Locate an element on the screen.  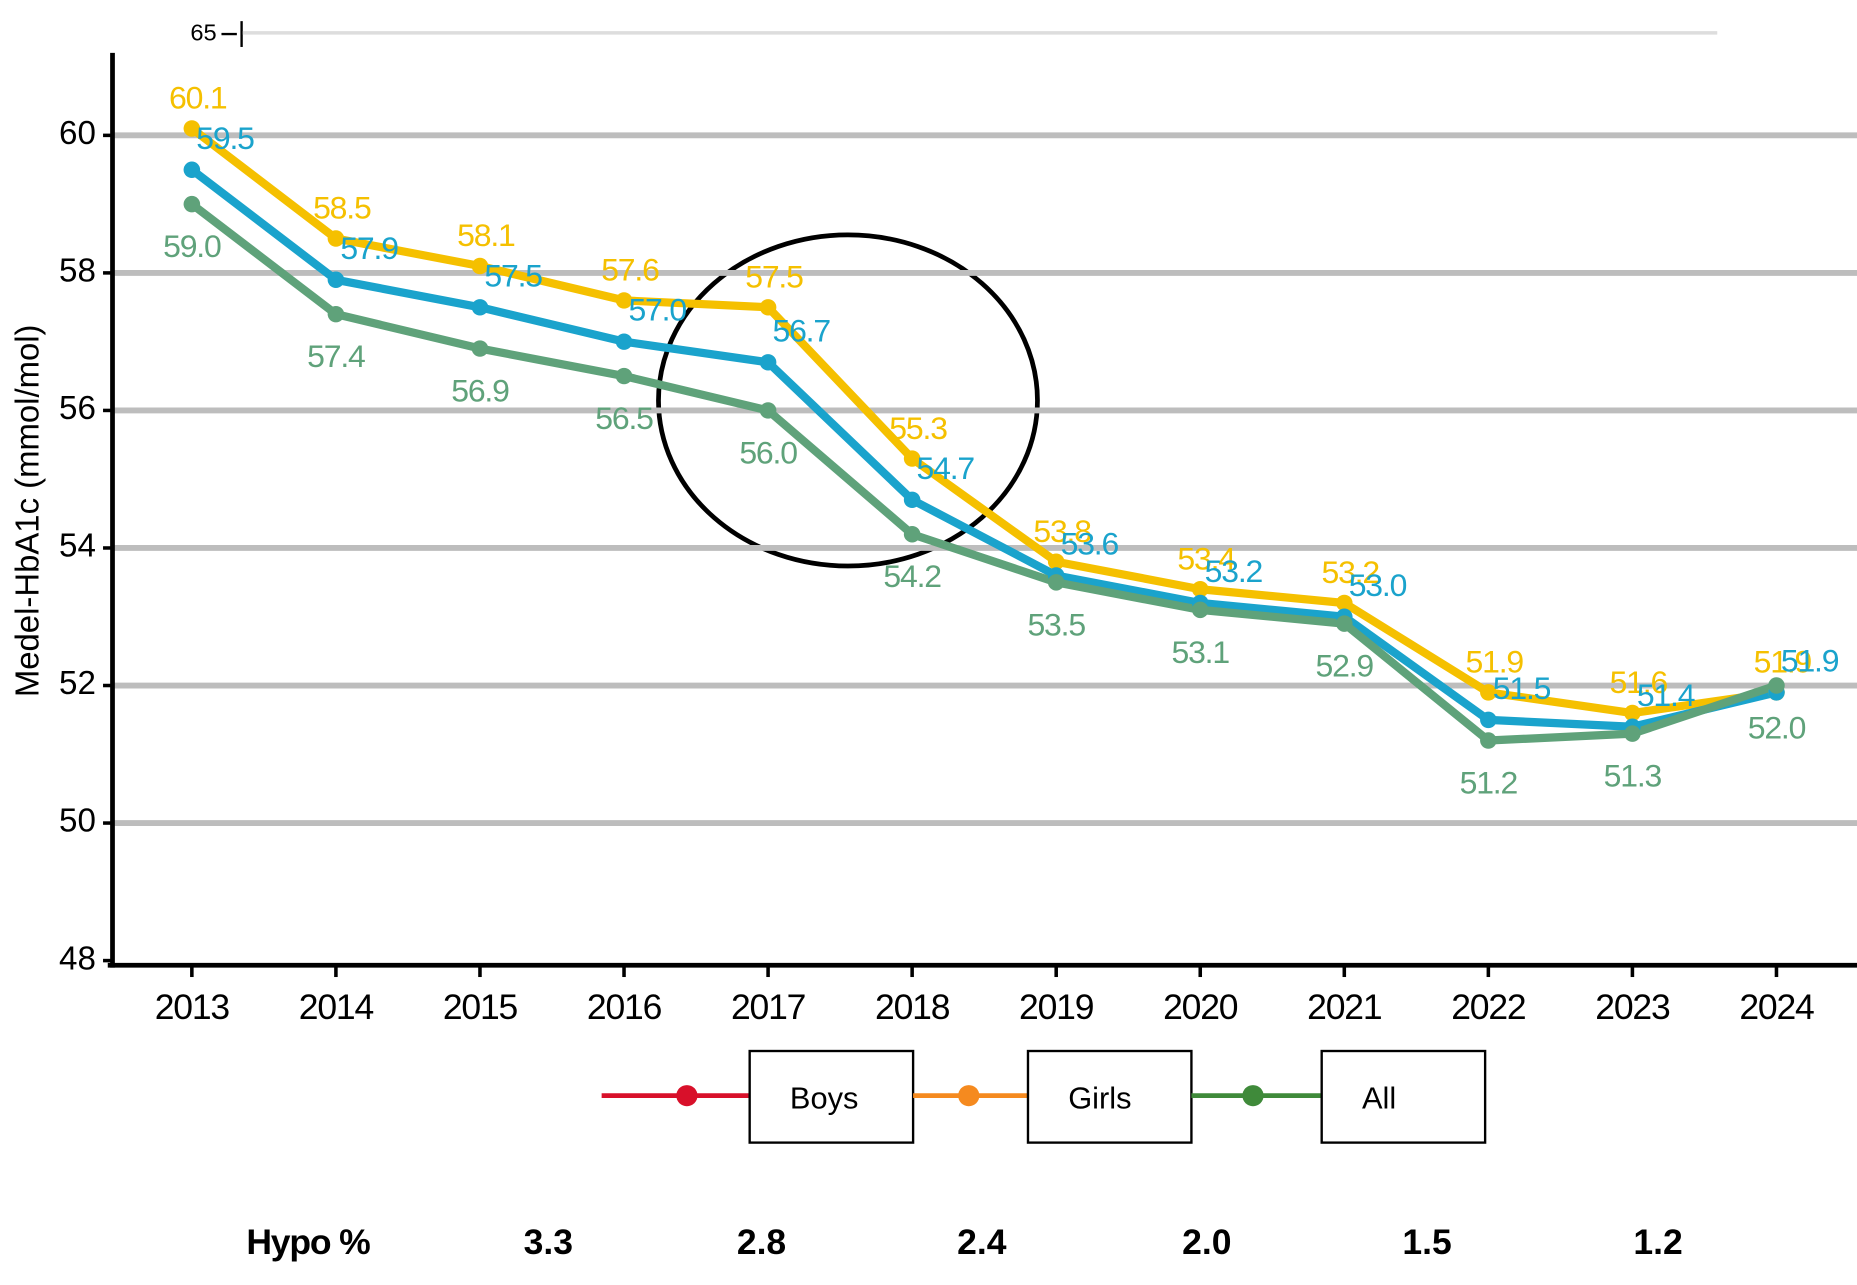
data-label: 57.0 is located at coordinates (657, 310).